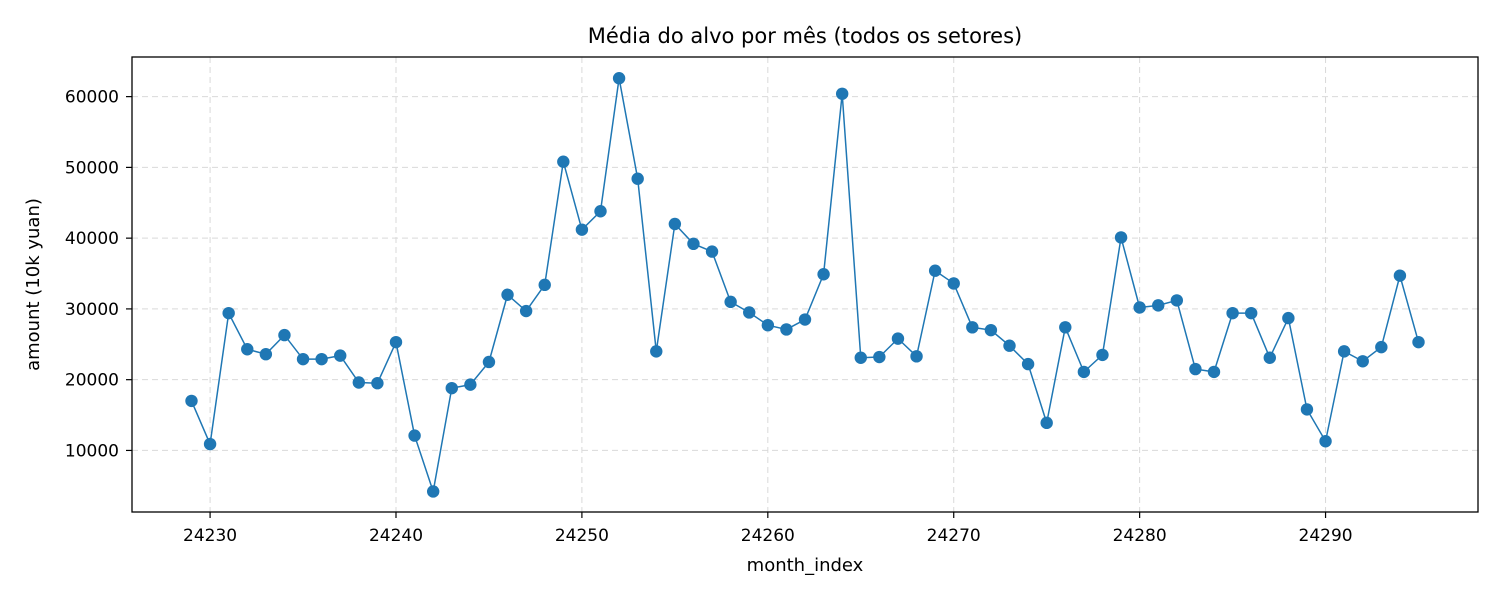 The image size is (1500, 600). I want to click on x-tick-label: 24250, so click(582, 536).